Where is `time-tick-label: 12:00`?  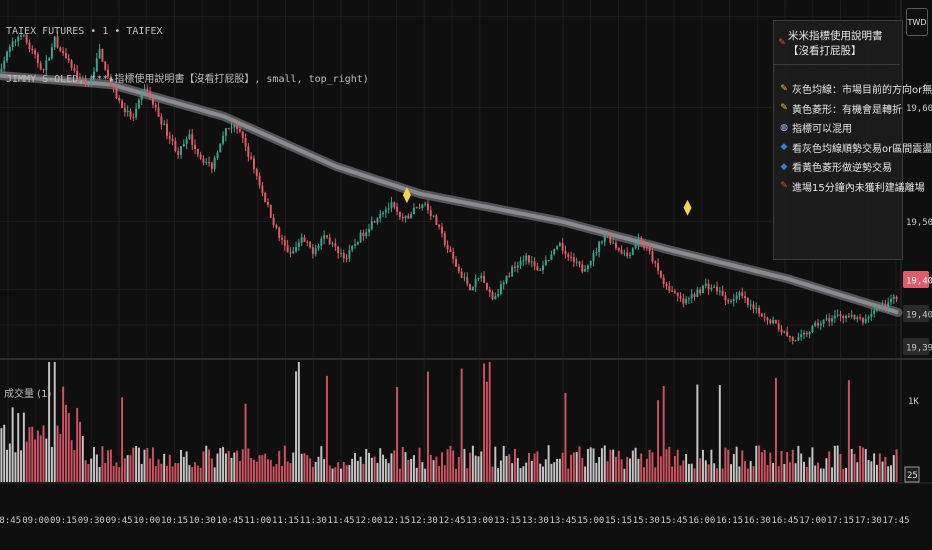
time-tick-label: 12:00 is located at coordinates (368, 521).